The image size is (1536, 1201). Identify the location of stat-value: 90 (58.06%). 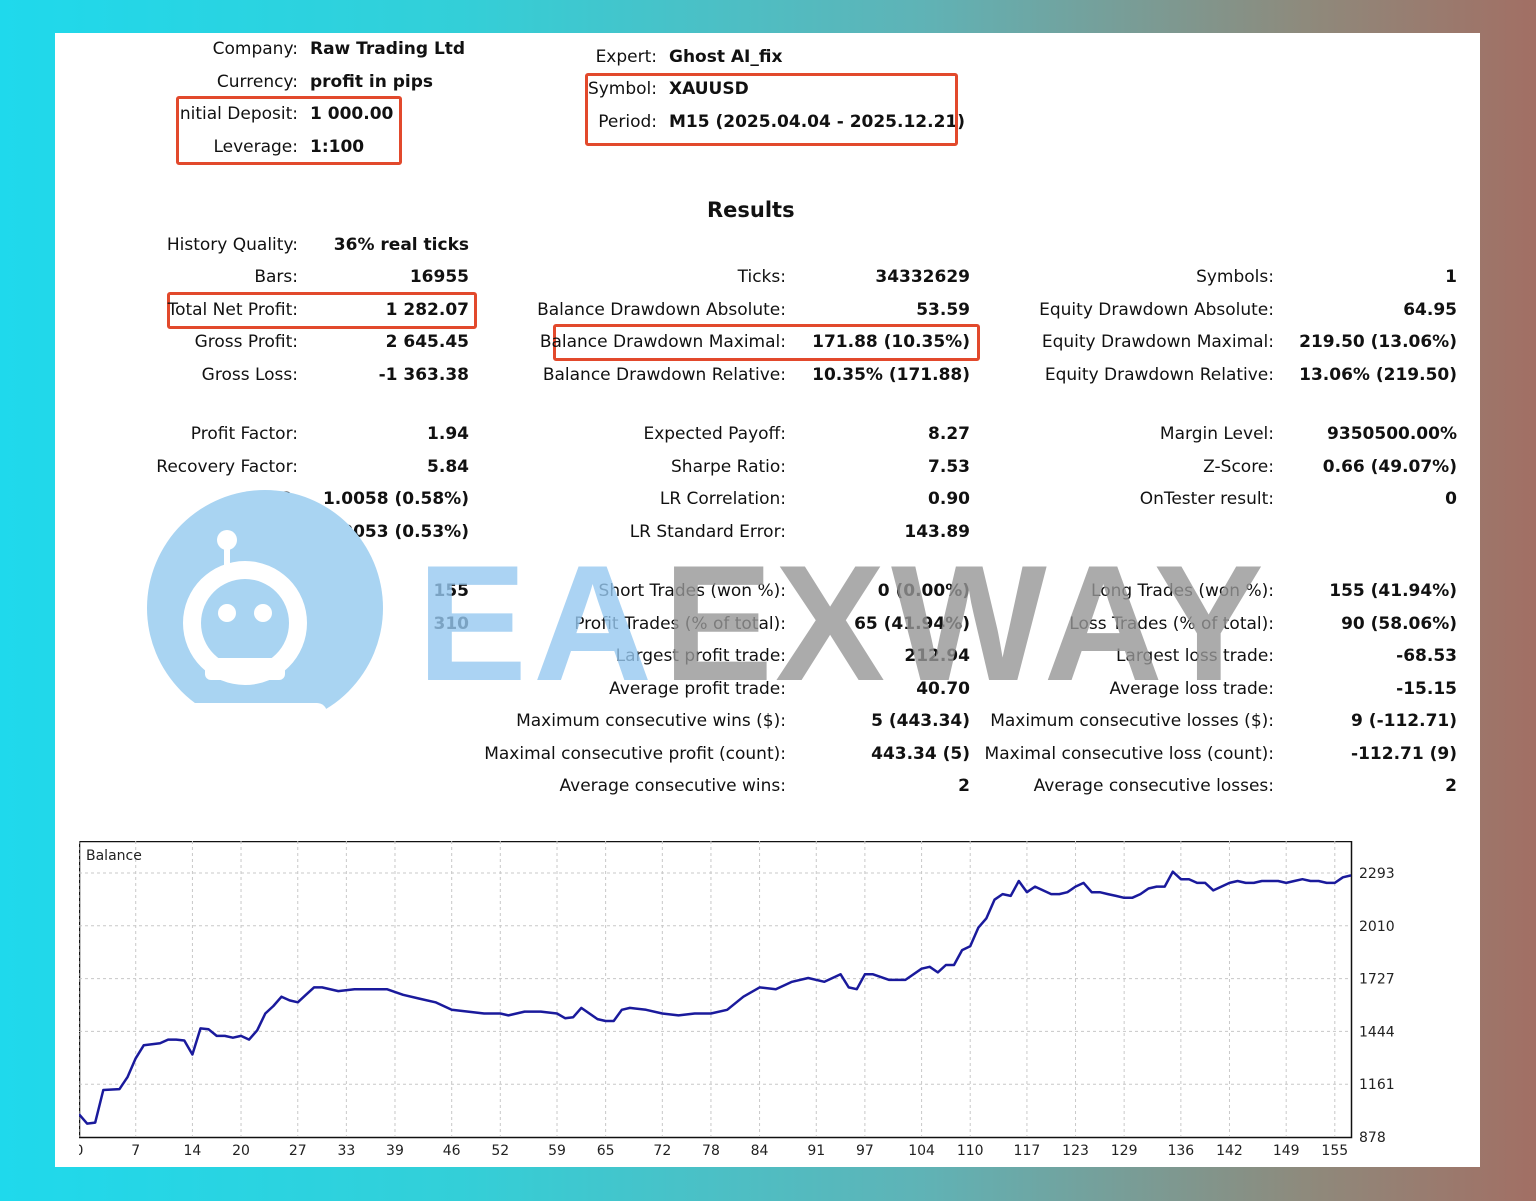
(1399, 624).